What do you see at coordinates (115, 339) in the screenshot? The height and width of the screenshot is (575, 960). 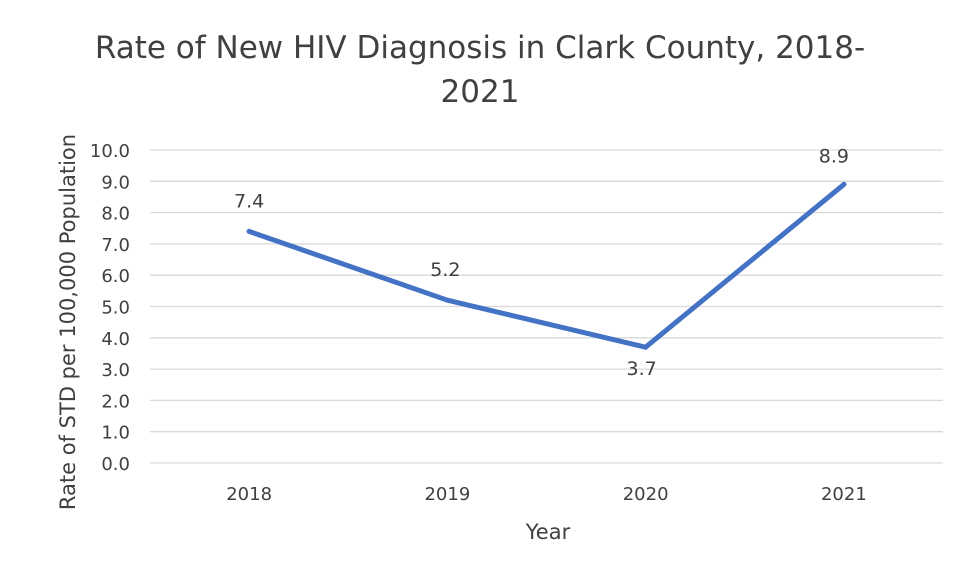 I see `y-tick-label: 4.0` at bounding box center [115, 339].